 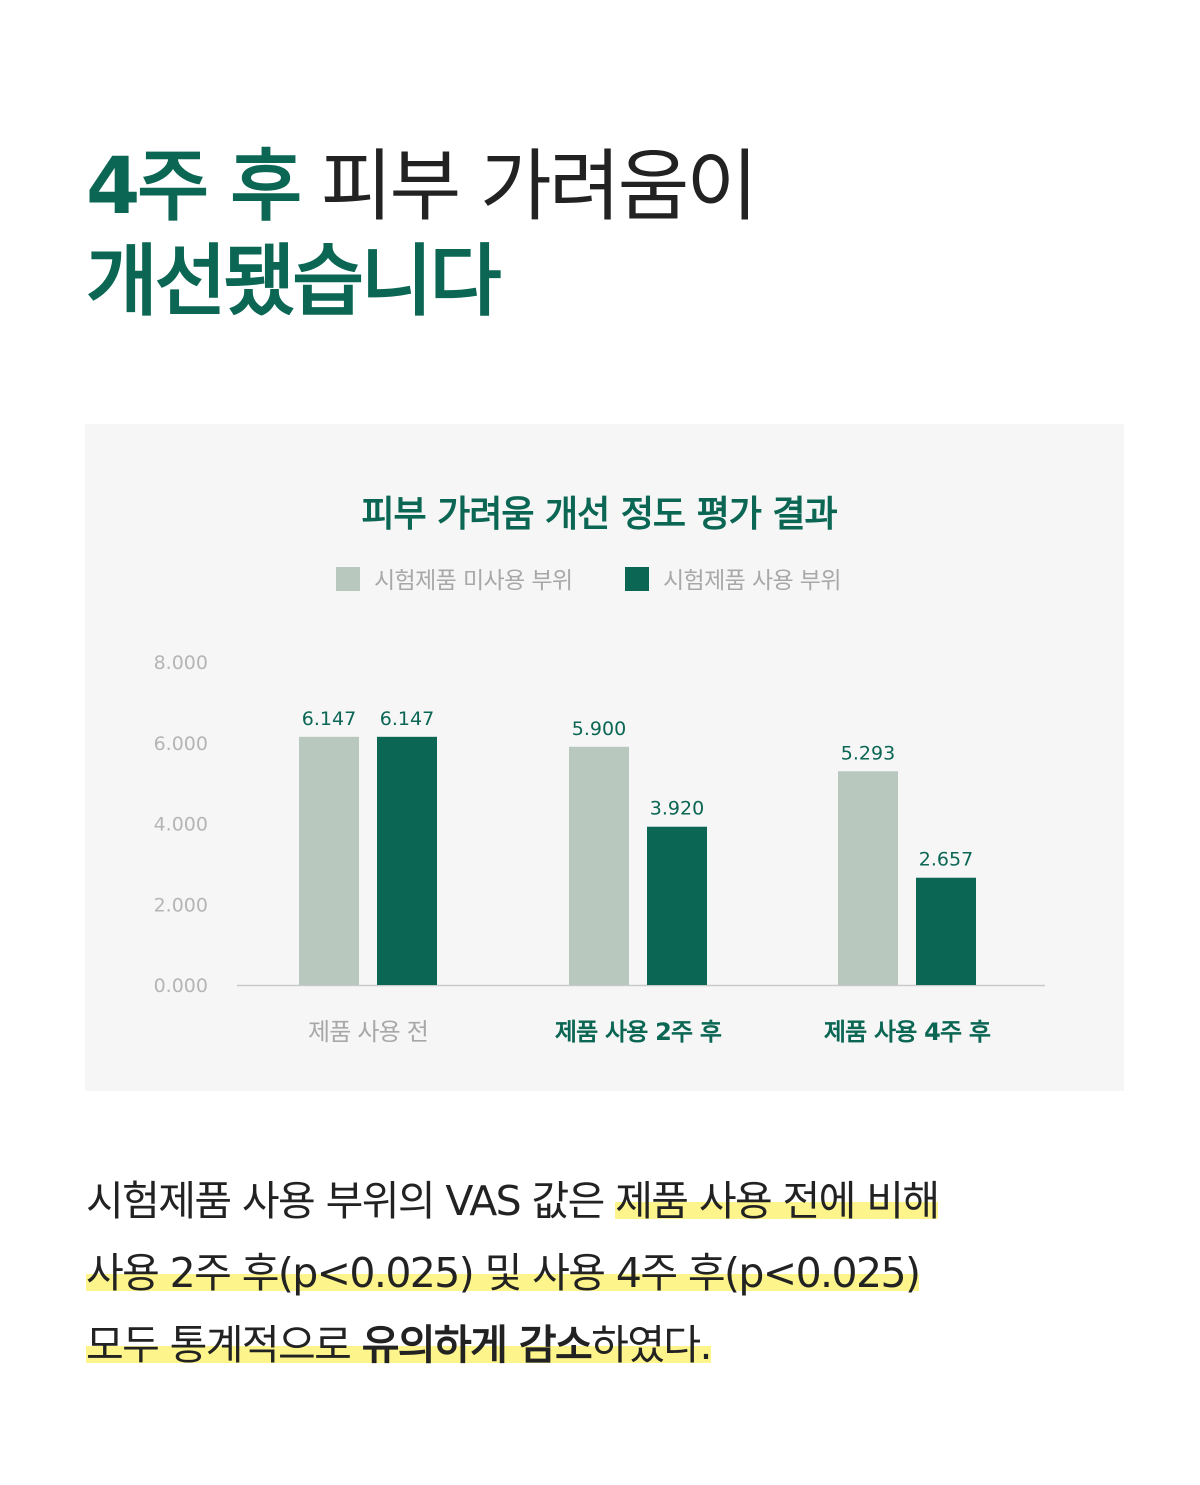 What do you see at coordinates (181, 905) in the screenshot?
I see `y-tick-label: 2.000` at bounding box center [181, 905].